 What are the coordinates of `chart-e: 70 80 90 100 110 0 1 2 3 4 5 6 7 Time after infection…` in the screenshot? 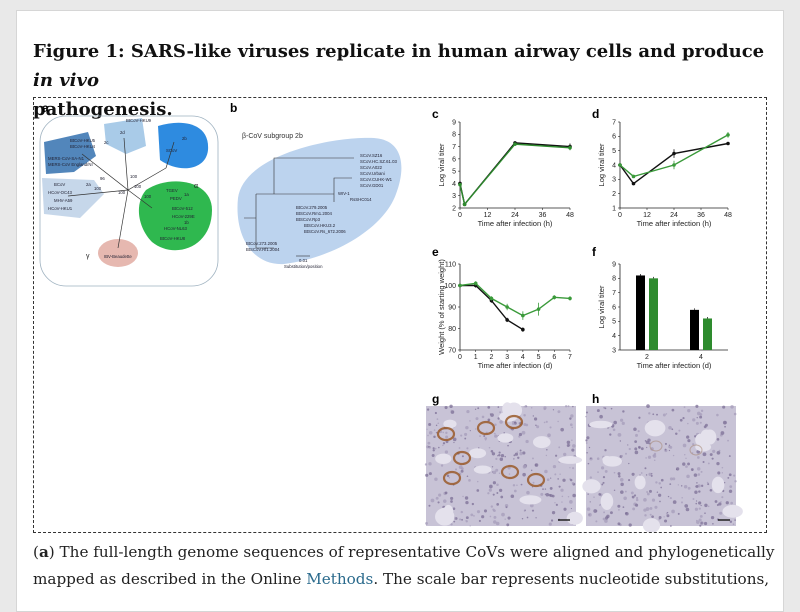 It's located at (504, 314).